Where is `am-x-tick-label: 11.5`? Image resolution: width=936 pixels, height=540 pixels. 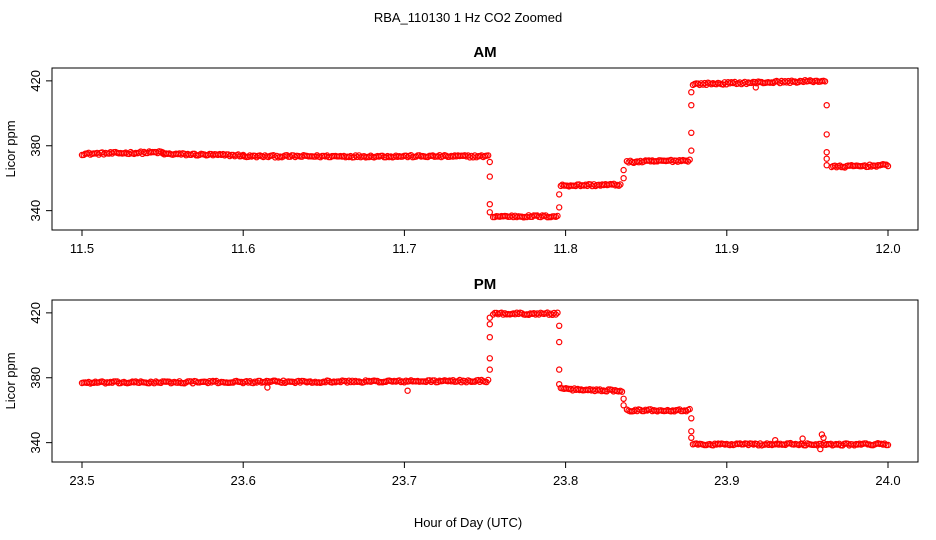 am-x-tick-label: 11.5 is located at coordinates (82, 248).